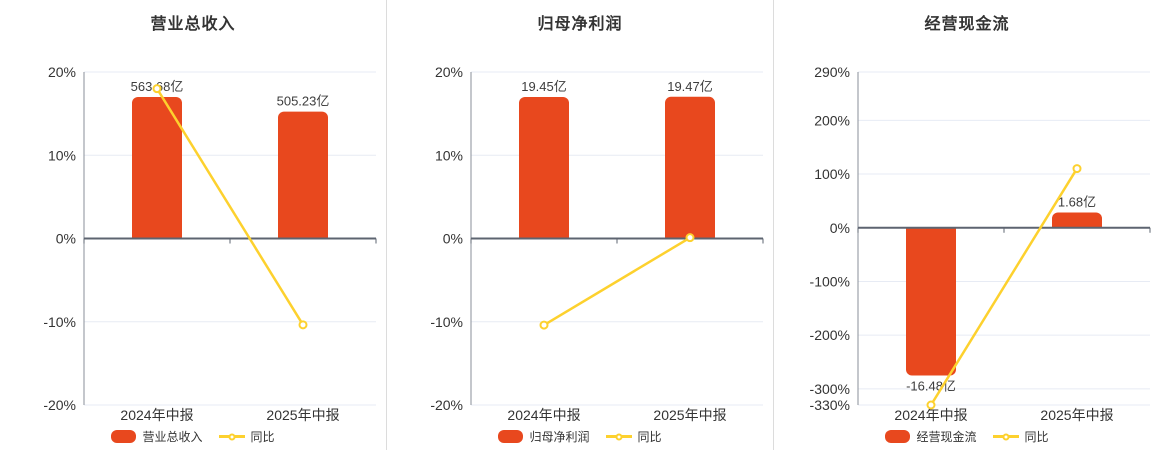  What do you see at coordinates (832, 72) in the screenshot?
I see `y-axis-tick-label: 290%` at bounding box center [832, 72].